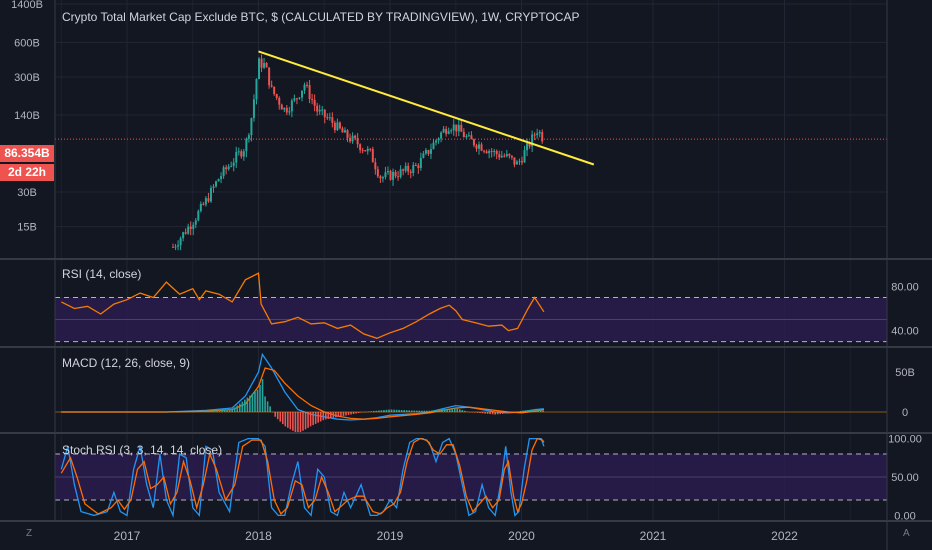 This screenshot has height=550, width=932. I want to click on rsi-pane, so click(471, 307).